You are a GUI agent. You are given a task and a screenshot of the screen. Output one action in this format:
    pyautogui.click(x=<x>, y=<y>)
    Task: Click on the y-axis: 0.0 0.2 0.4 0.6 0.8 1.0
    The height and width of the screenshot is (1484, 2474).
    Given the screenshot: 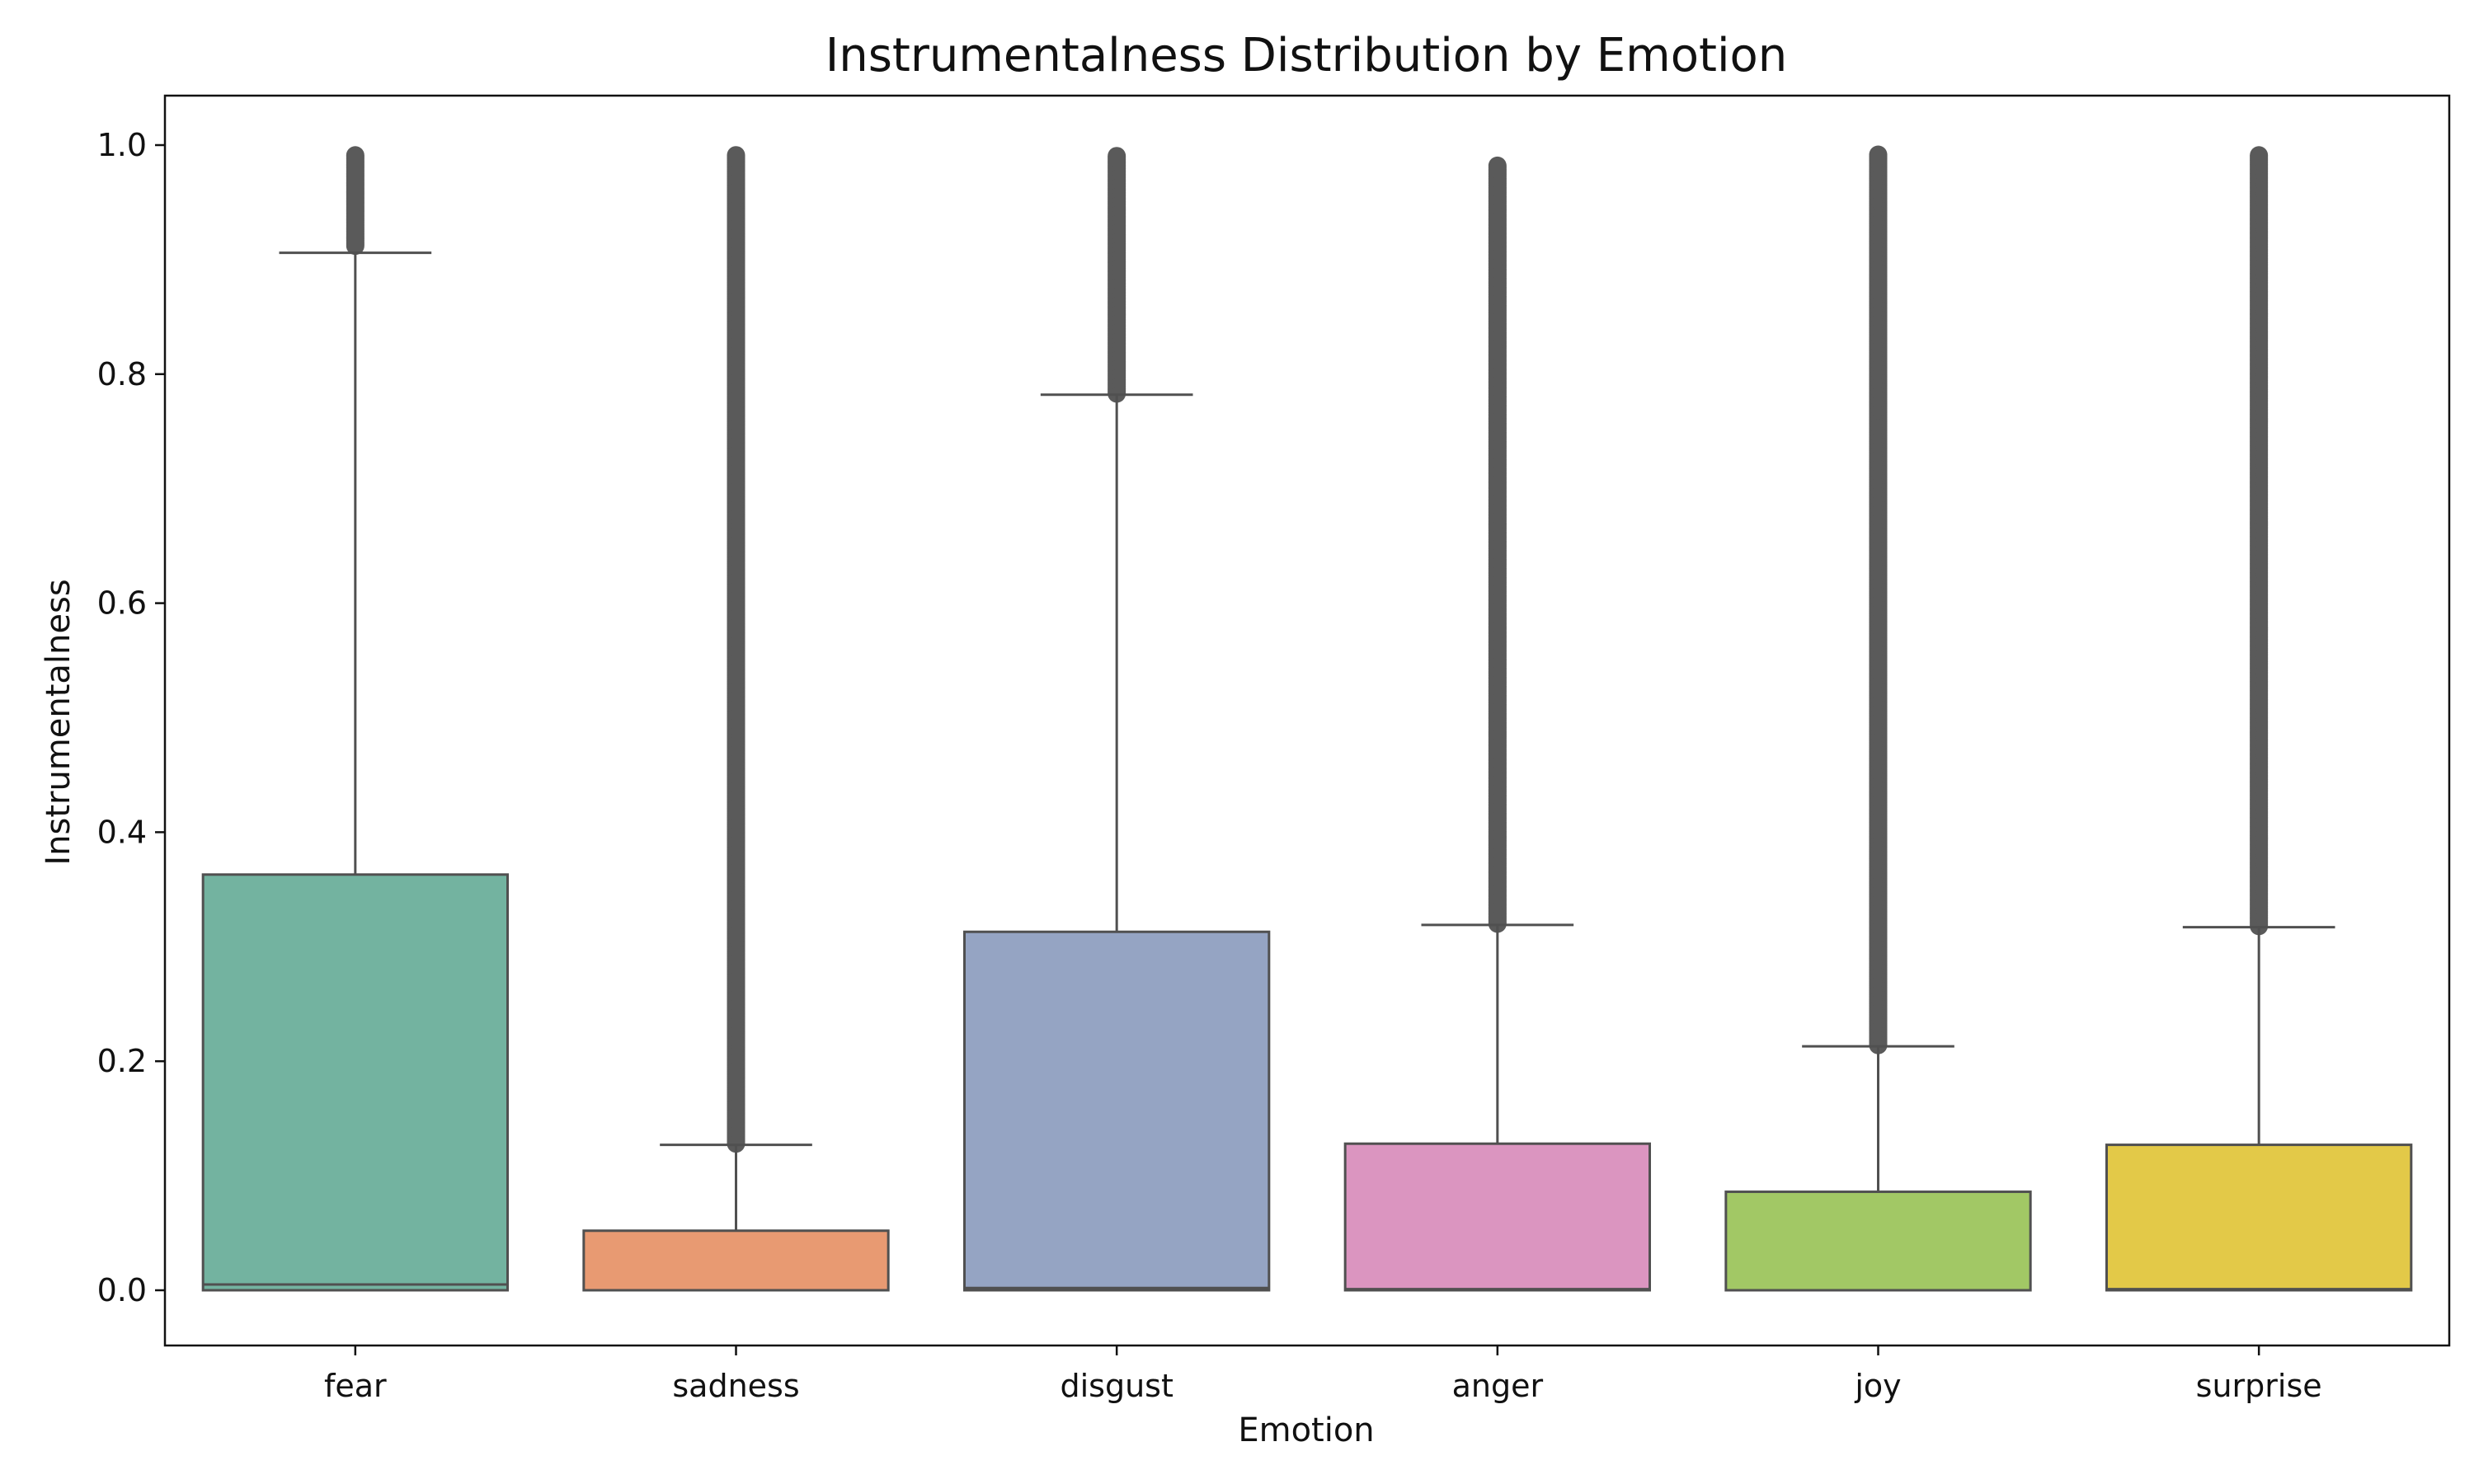 What is the action you would take?
    pyautogui.click(x=131, y=717)
    